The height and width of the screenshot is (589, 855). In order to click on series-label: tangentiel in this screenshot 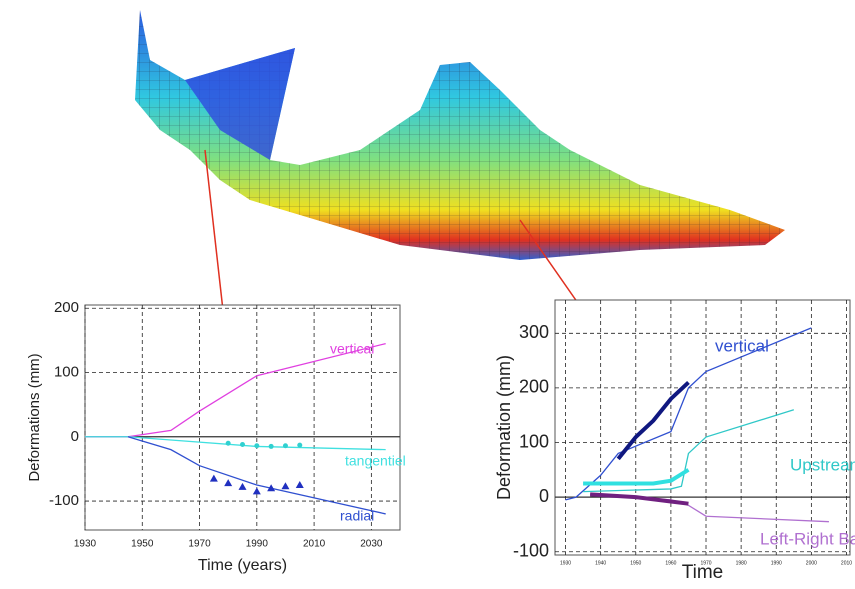, I will do `click(375, 461)`.